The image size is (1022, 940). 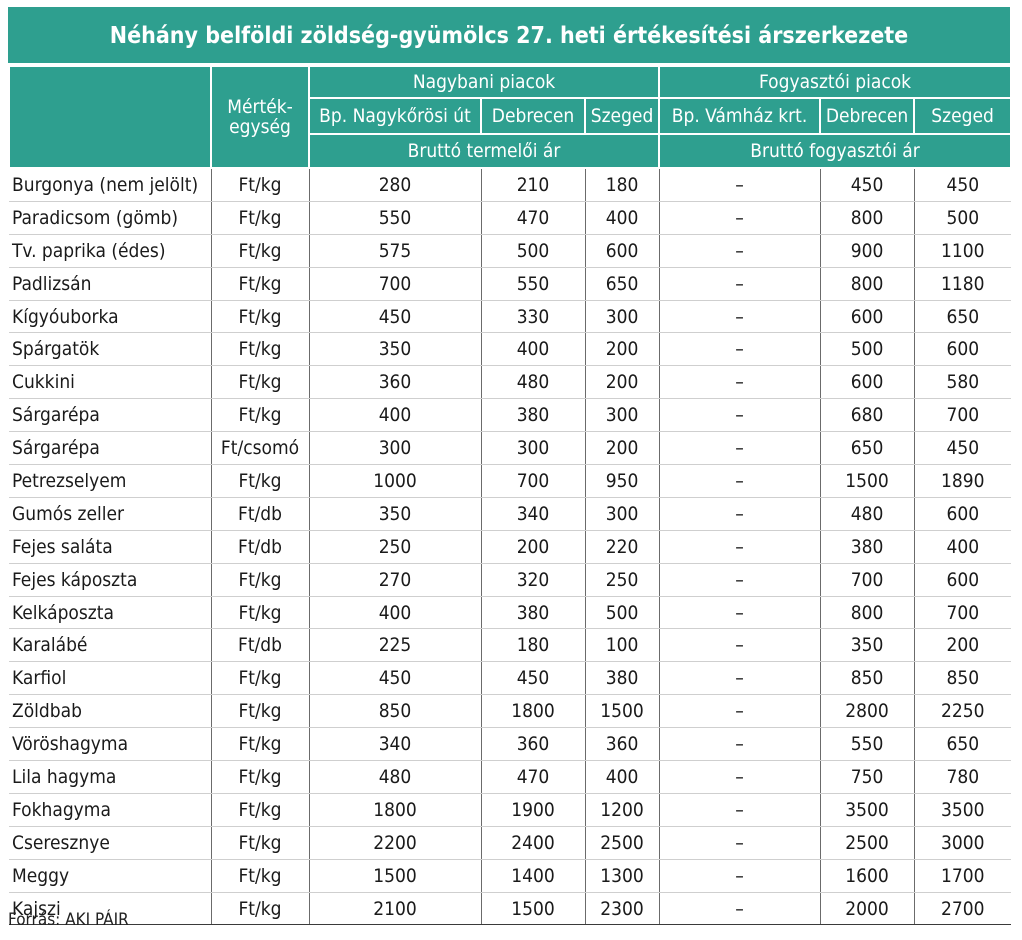 I want to click on price-cell: 100, so click(x=622, y=645).